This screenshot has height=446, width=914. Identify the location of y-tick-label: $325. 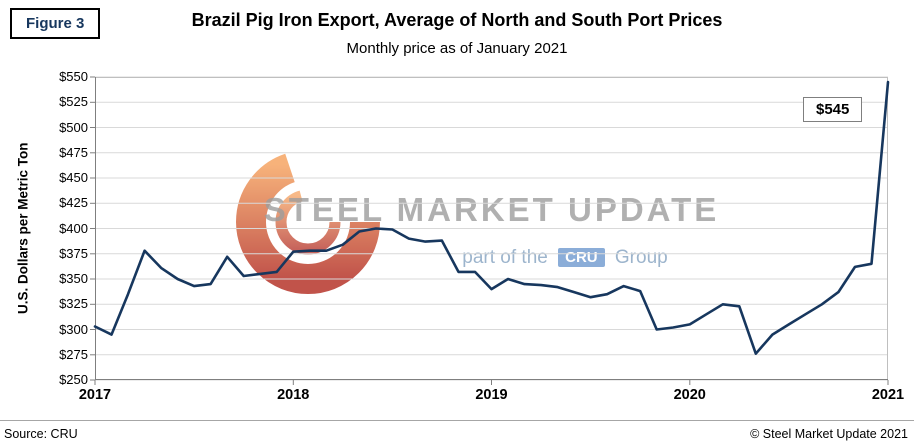
(73, 304).